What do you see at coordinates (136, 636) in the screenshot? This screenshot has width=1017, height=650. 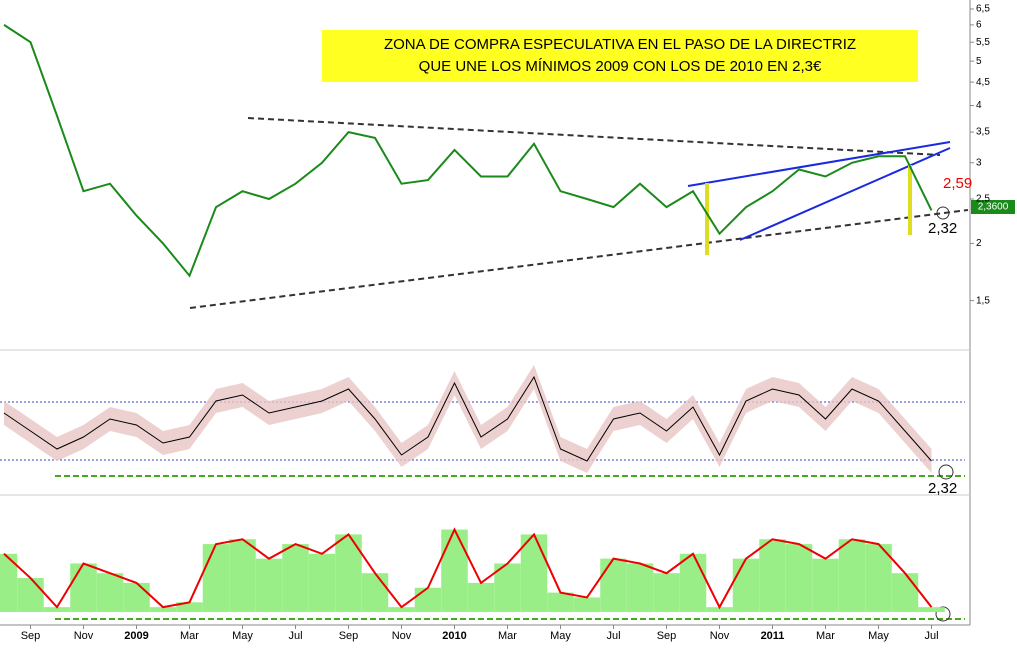 I see `x-tick-label: 2009` at bounding box center [136, 636].